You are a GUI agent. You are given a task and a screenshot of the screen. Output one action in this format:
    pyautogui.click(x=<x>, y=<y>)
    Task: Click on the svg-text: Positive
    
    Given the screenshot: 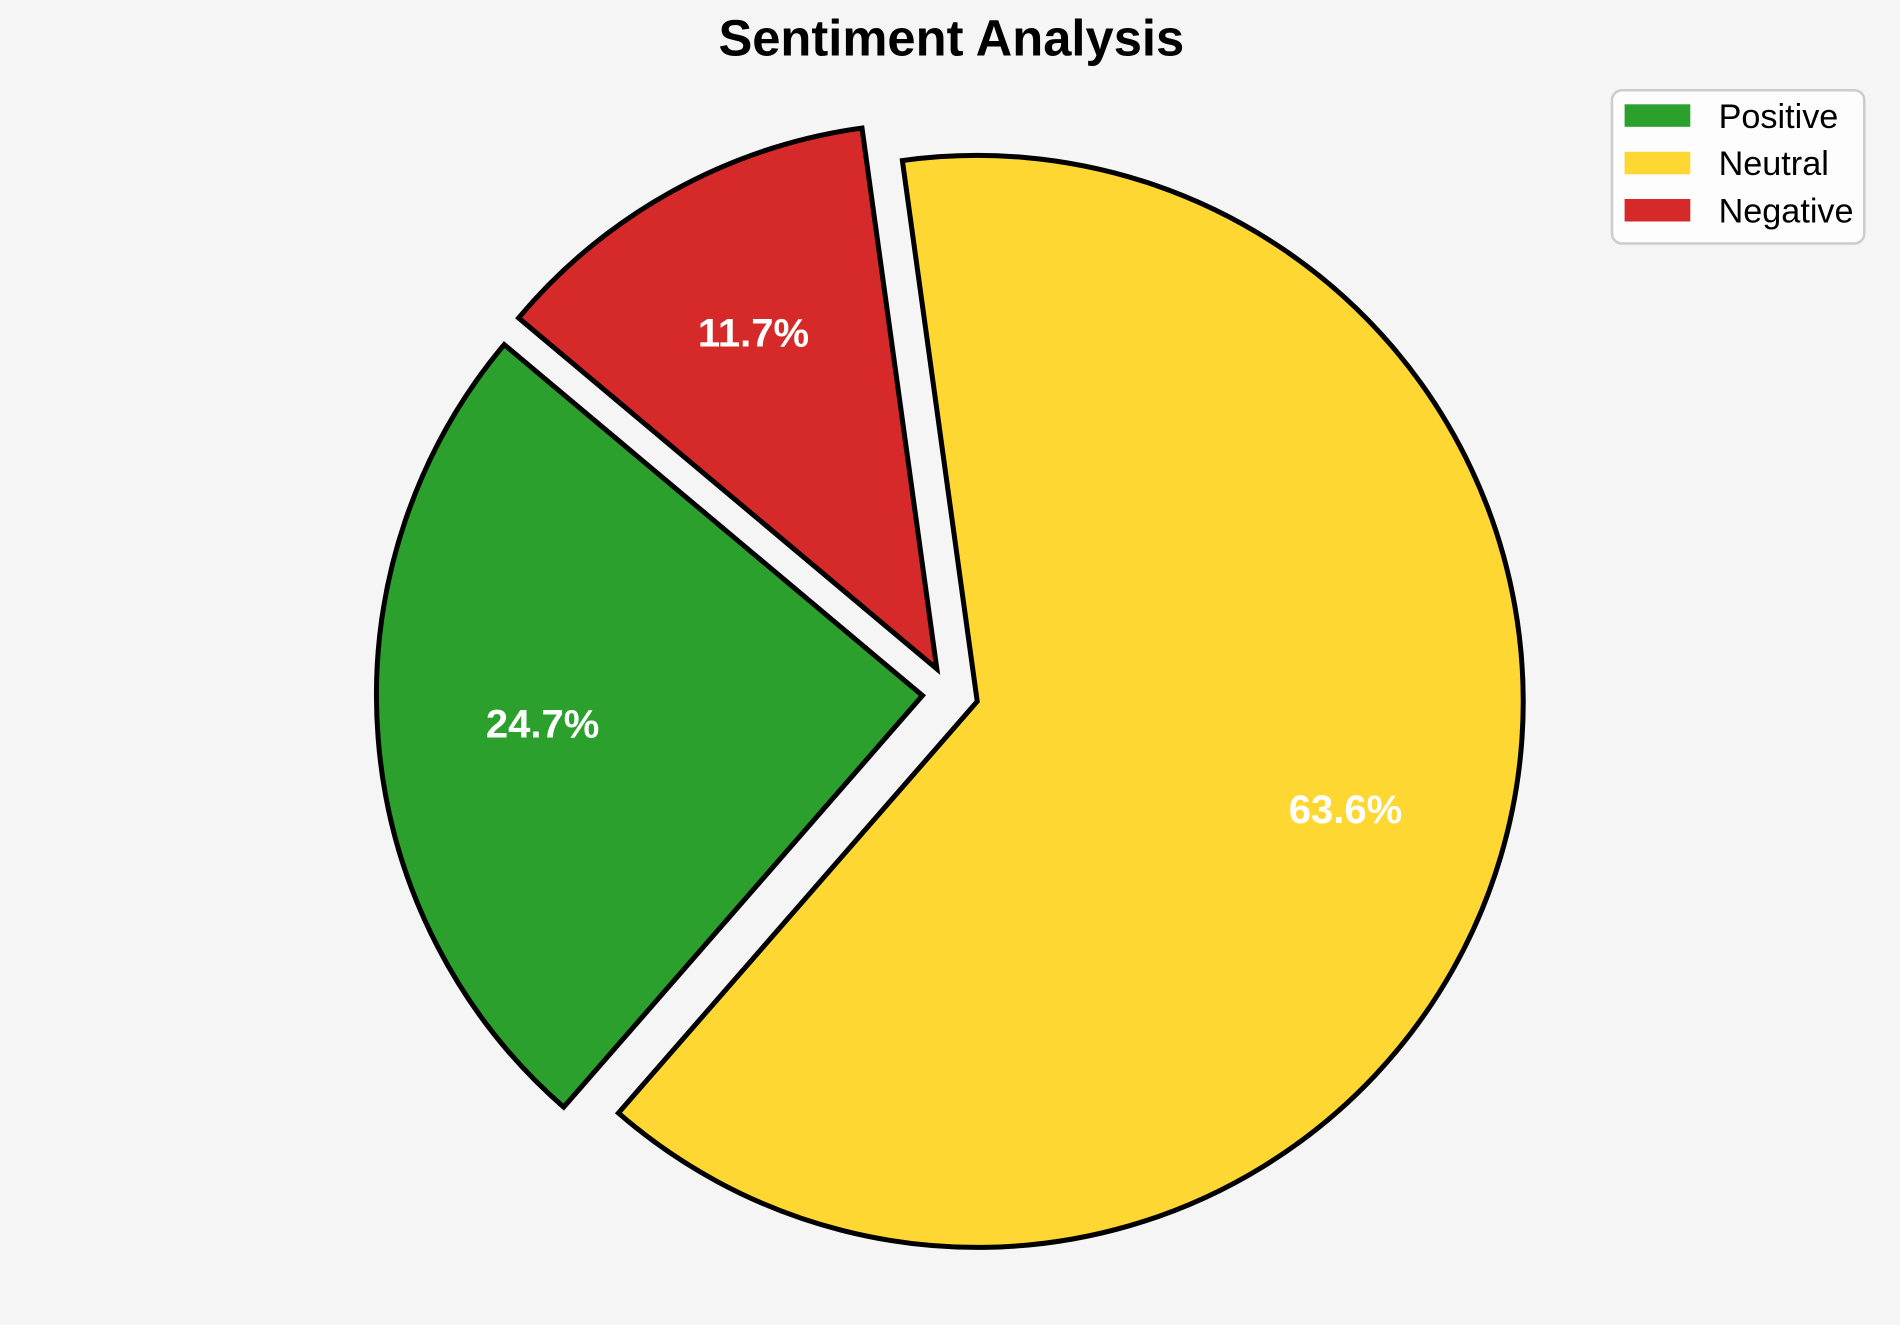 What is the action you would take?
    pyautogui.click(x=1779, y=117)
    